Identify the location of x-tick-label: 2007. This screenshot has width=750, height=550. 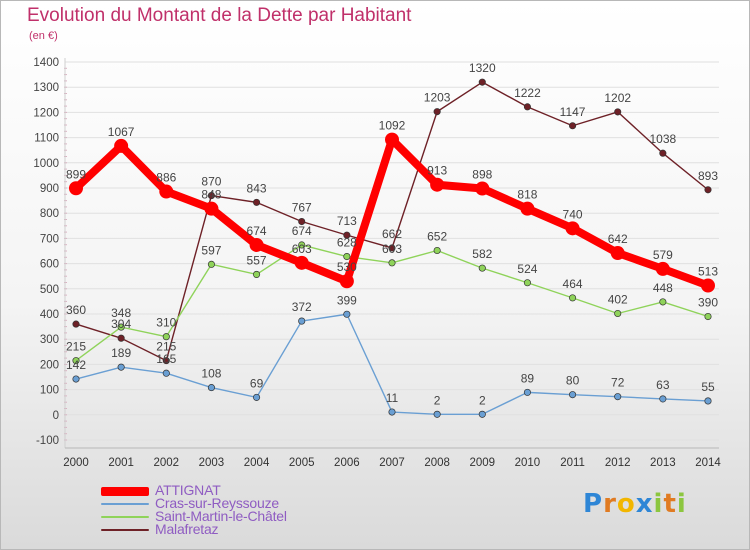
(392, 463).